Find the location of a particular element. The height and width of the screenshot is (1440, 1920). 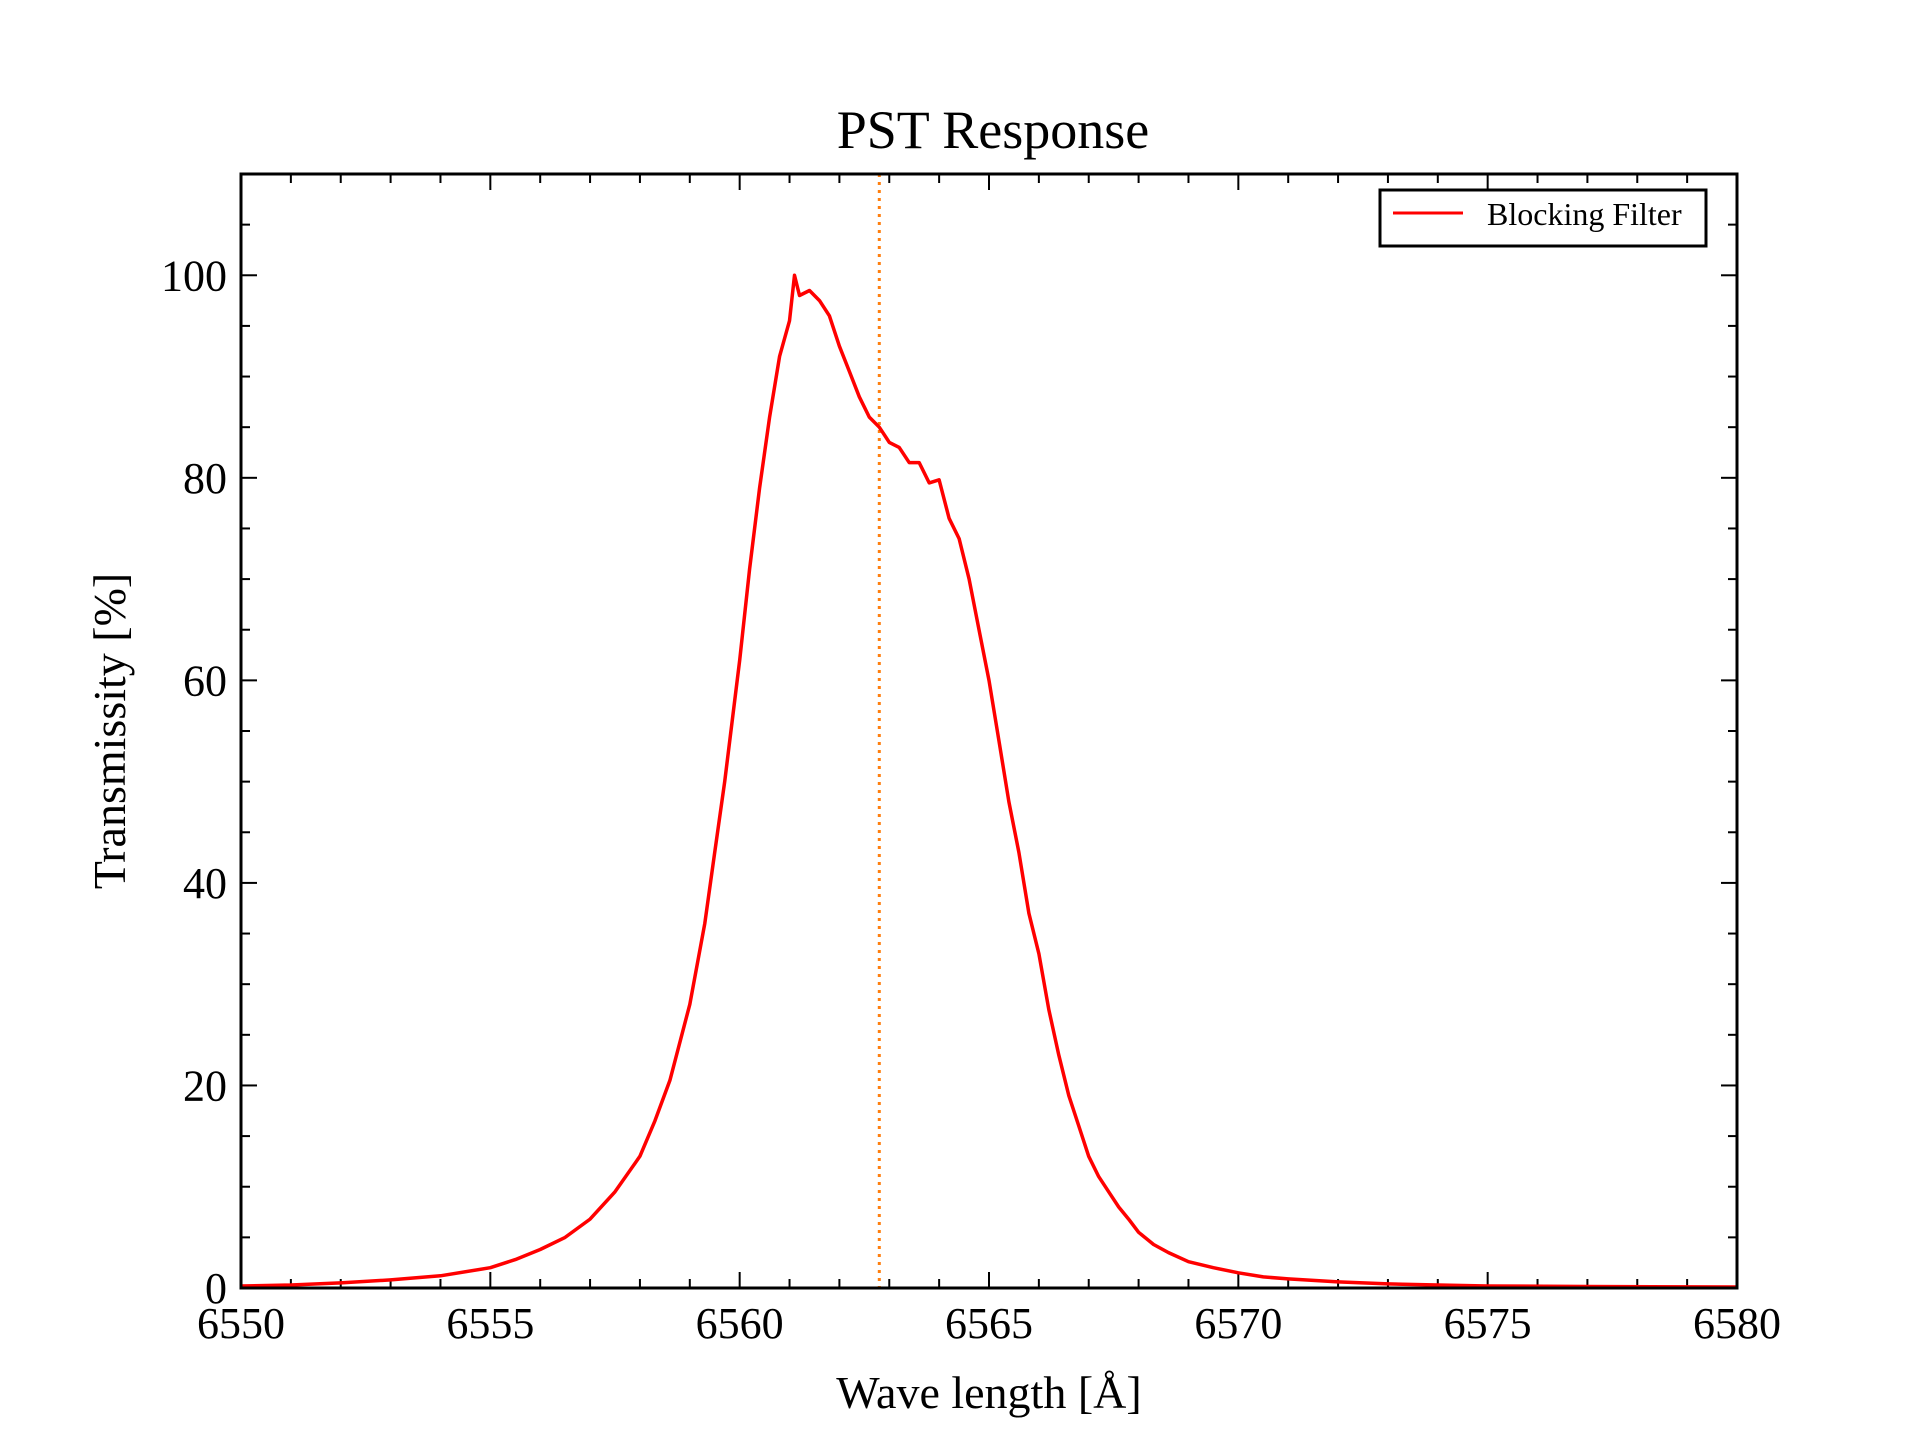

x-tick-label: 6580 is located at coordinates (1737, 1323).